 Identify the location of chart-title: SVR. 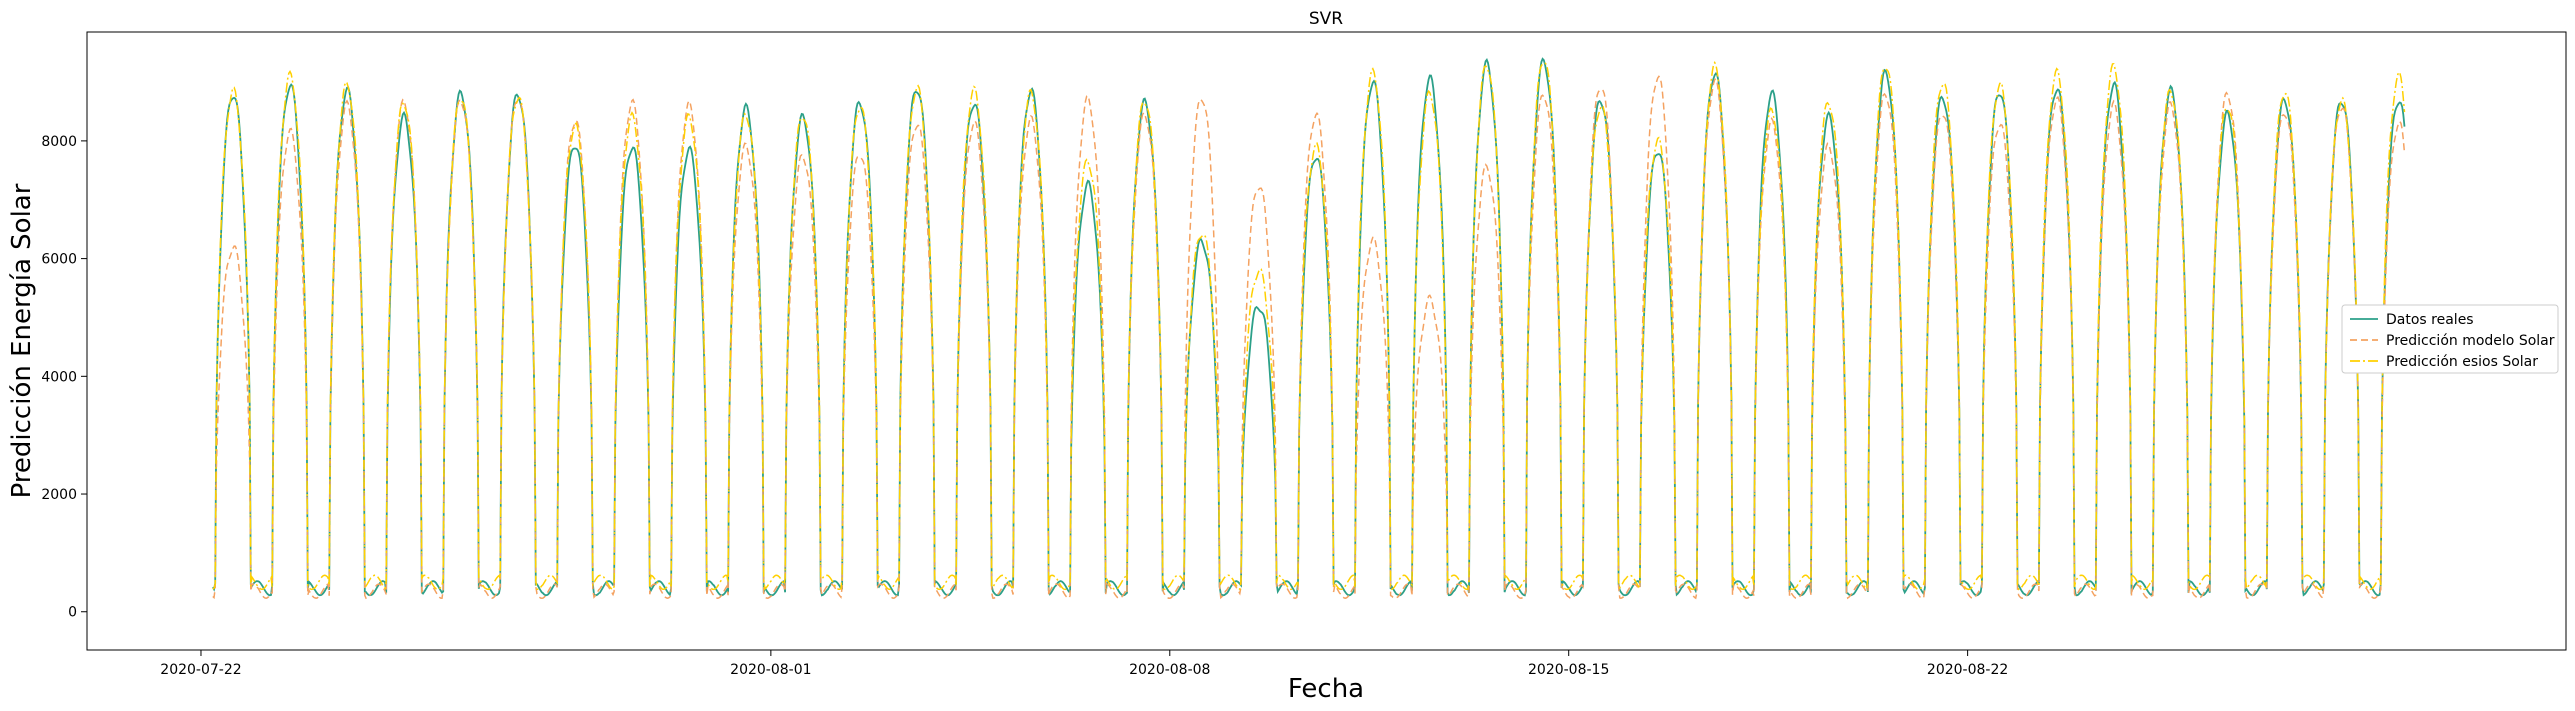
(1326, 19).